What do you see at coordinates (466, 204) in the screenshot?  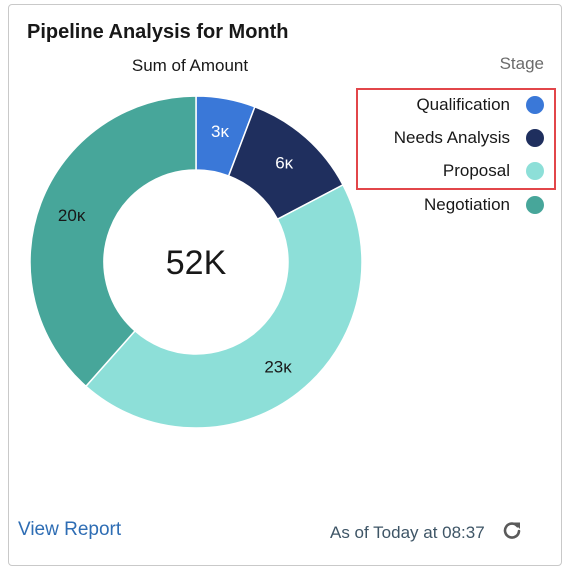 I see `legend-label: Negotiation` at bounding box center [466, 204].